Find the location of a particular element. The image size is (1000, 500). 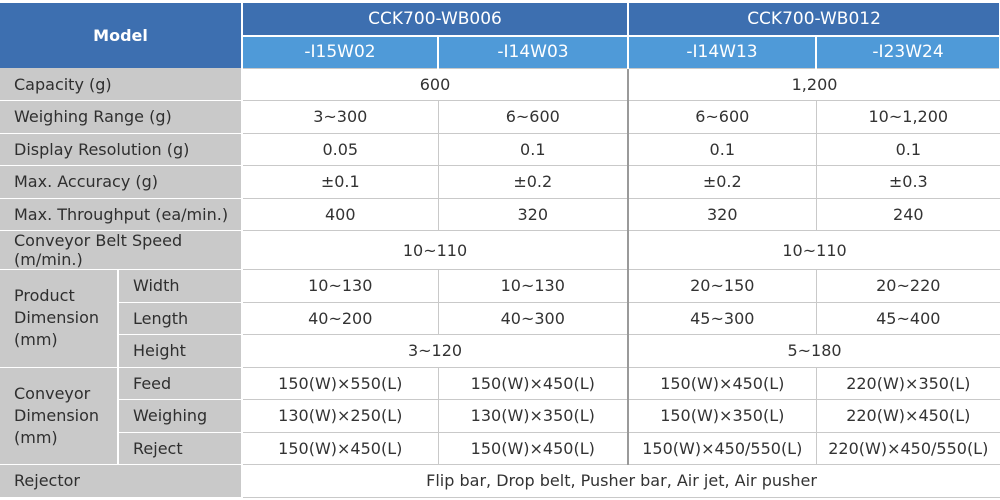

cell-value: 45~300 is located at coordinates (722, 318).